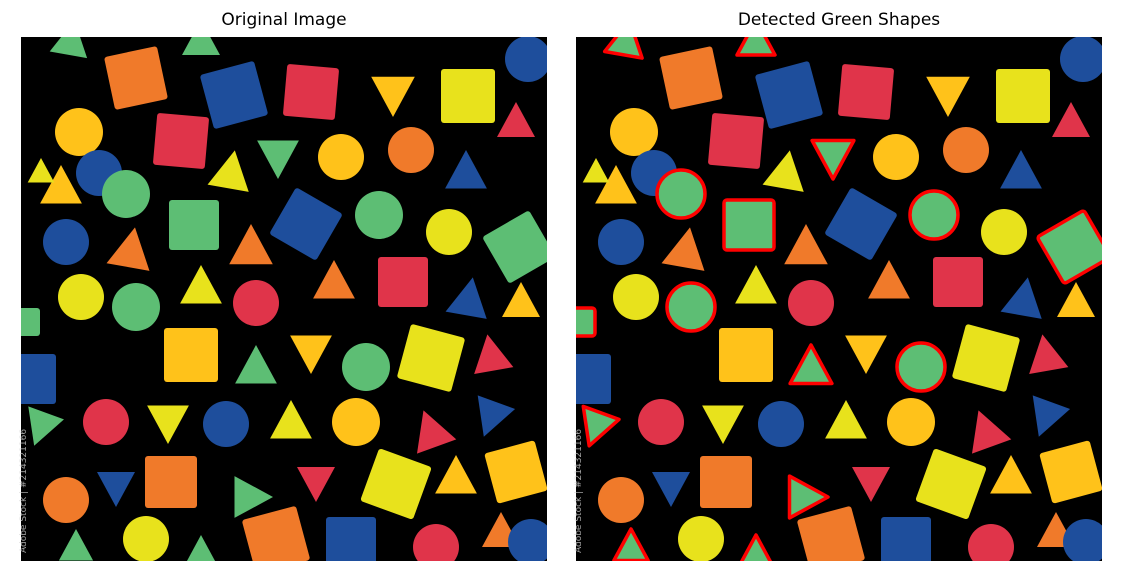  What do you see at coordinates (839, 20) in the screenshot?
I see `panel-title-detected: Detected Green Shapes` at bounding box center [839, 20].